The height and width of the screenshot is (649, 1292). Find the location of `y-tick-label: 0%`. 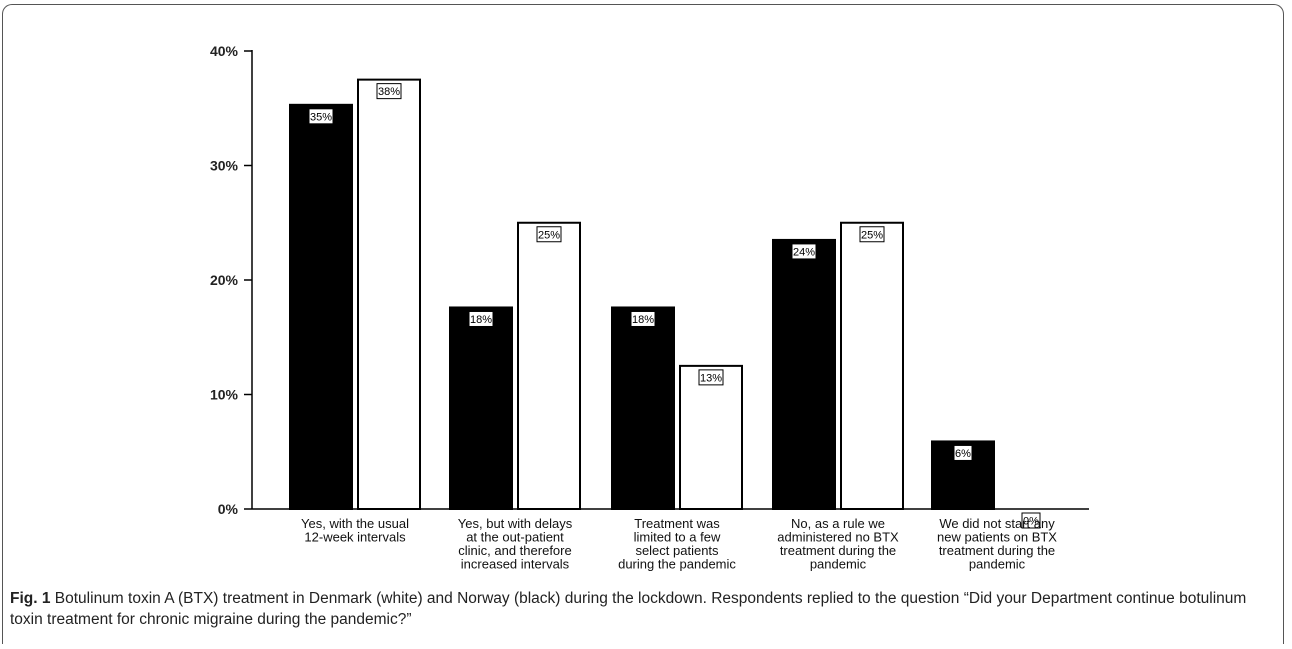

y-tick-label: 0% is located at coordinates (228, 509).